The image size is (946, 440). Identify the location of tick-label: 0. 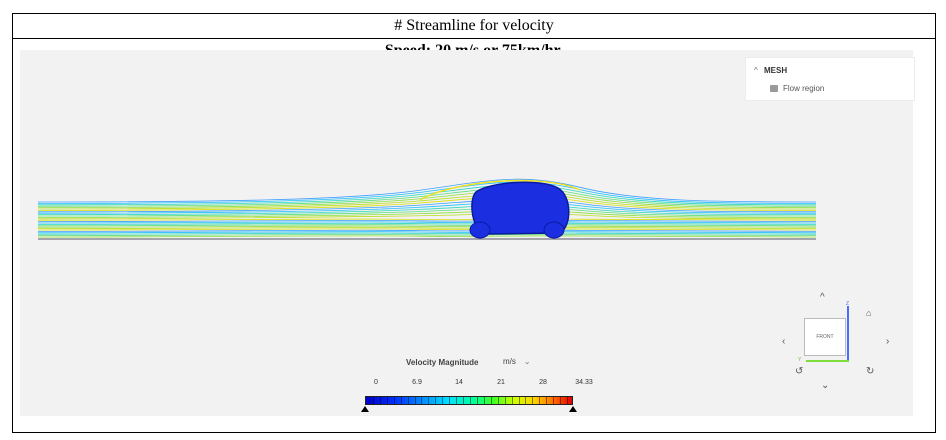
(376, 382).